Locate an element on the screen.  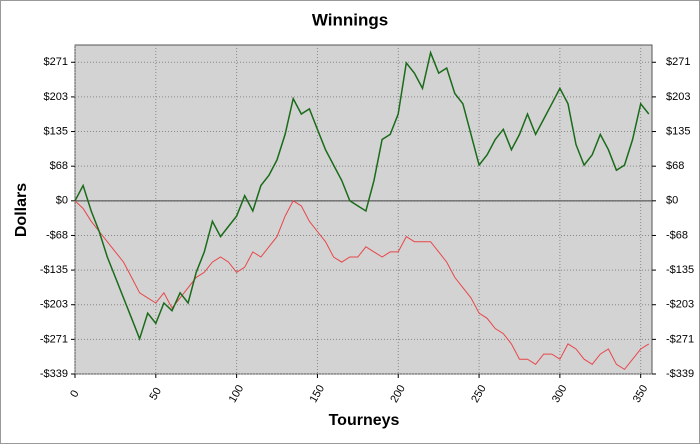
y-tick-label: $68 is located at coordinates (59, 166).